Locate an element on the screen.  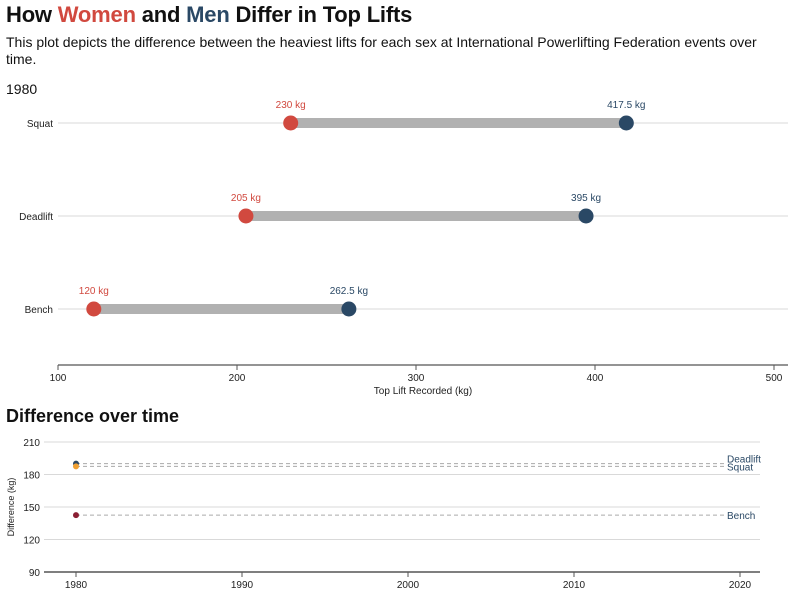
x-tick-label-500: 500 is located at coordinates (774, 378).